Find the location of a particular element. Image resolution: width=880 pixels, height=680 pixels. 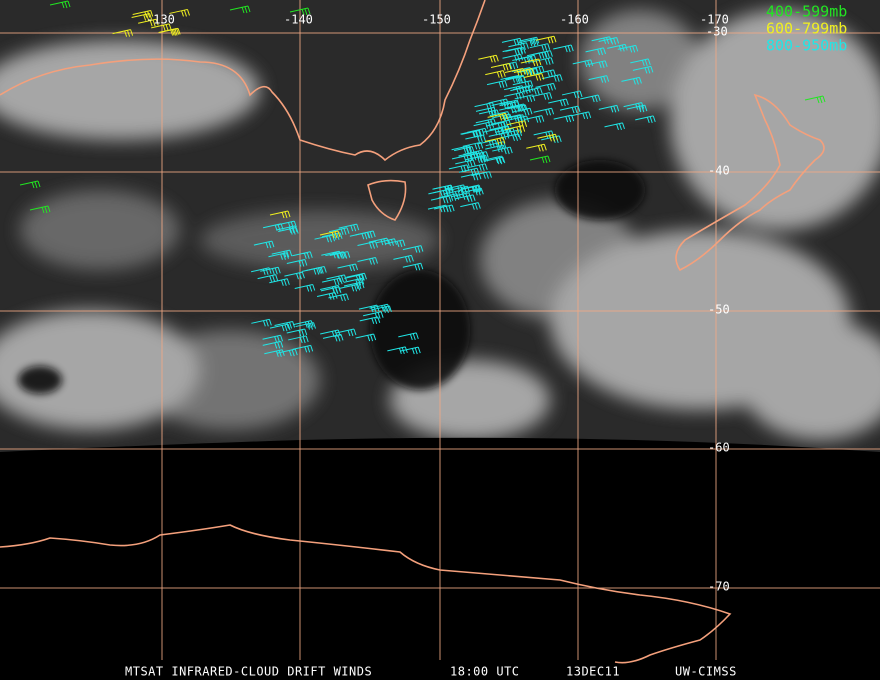

lon-label: -160 is located at coordinates (574, 20).